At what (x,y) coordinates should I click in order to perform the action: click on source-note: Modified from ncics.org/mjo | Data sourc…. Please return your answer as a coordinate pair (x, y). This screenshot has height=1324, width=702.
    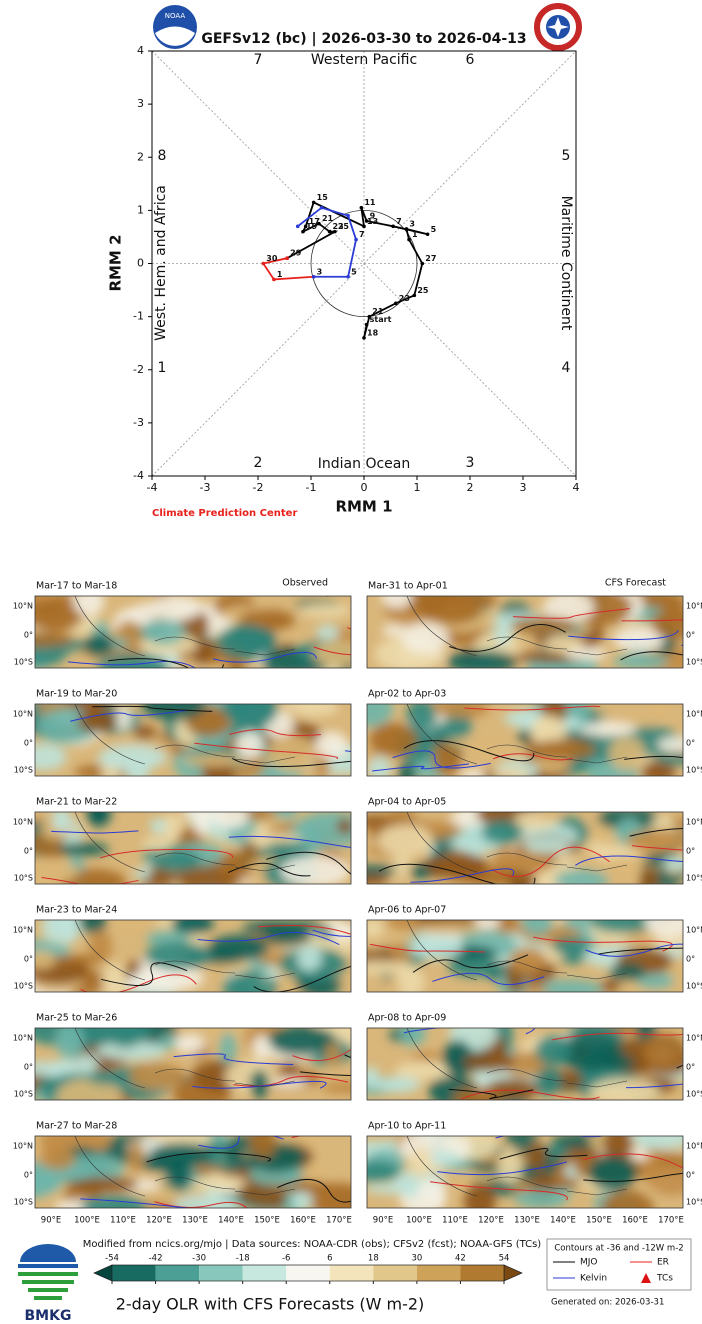
    Looking at the image, I should click on (312, 1244).